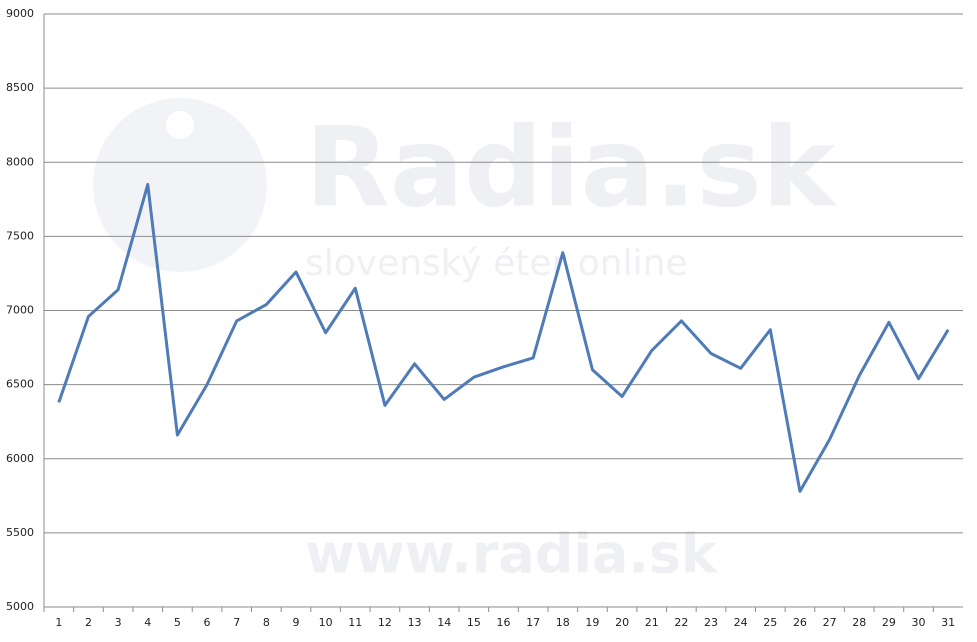 This screenshot has height=642, width=977. I want to click on y-tick-label: 6500, so click(20, 384).